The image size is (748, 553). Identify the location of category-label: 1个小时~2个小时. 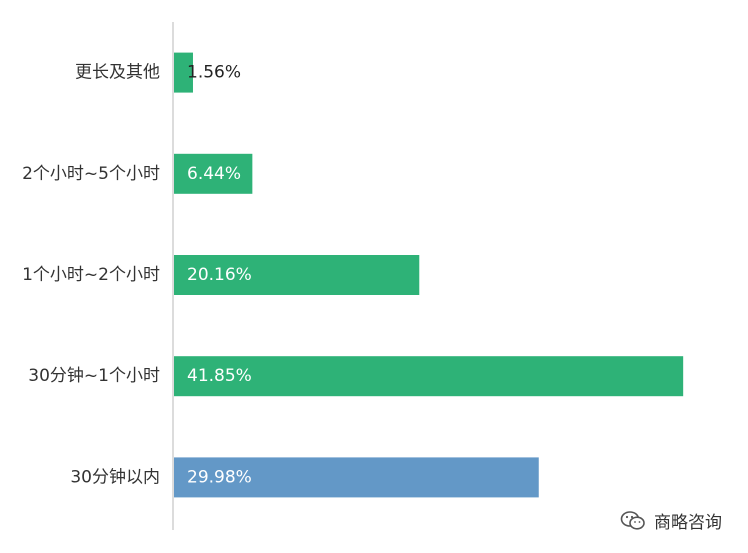
(91, 275).